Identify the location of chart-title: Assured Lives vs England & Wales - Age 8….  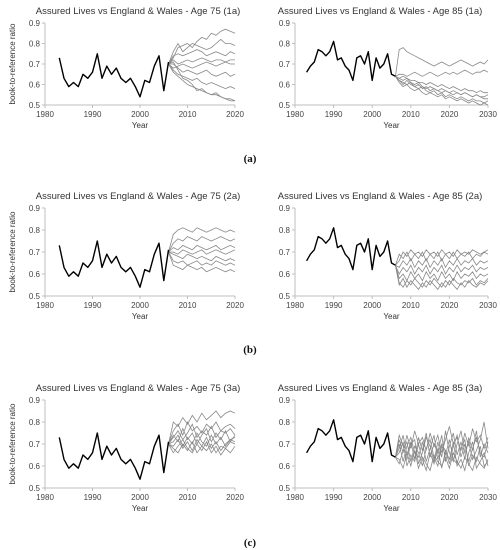
(380, 388).